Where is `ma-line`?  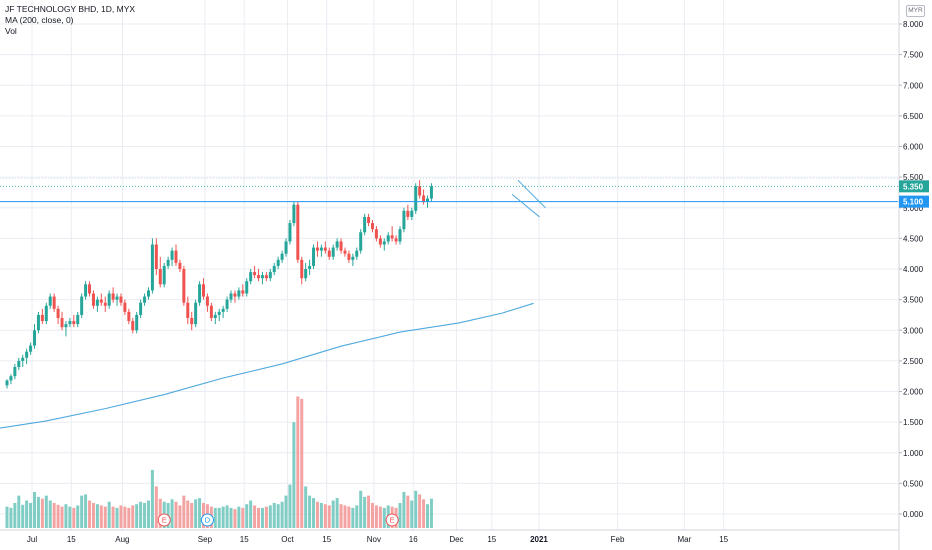 ma-line is located at coordinates (267, 365).